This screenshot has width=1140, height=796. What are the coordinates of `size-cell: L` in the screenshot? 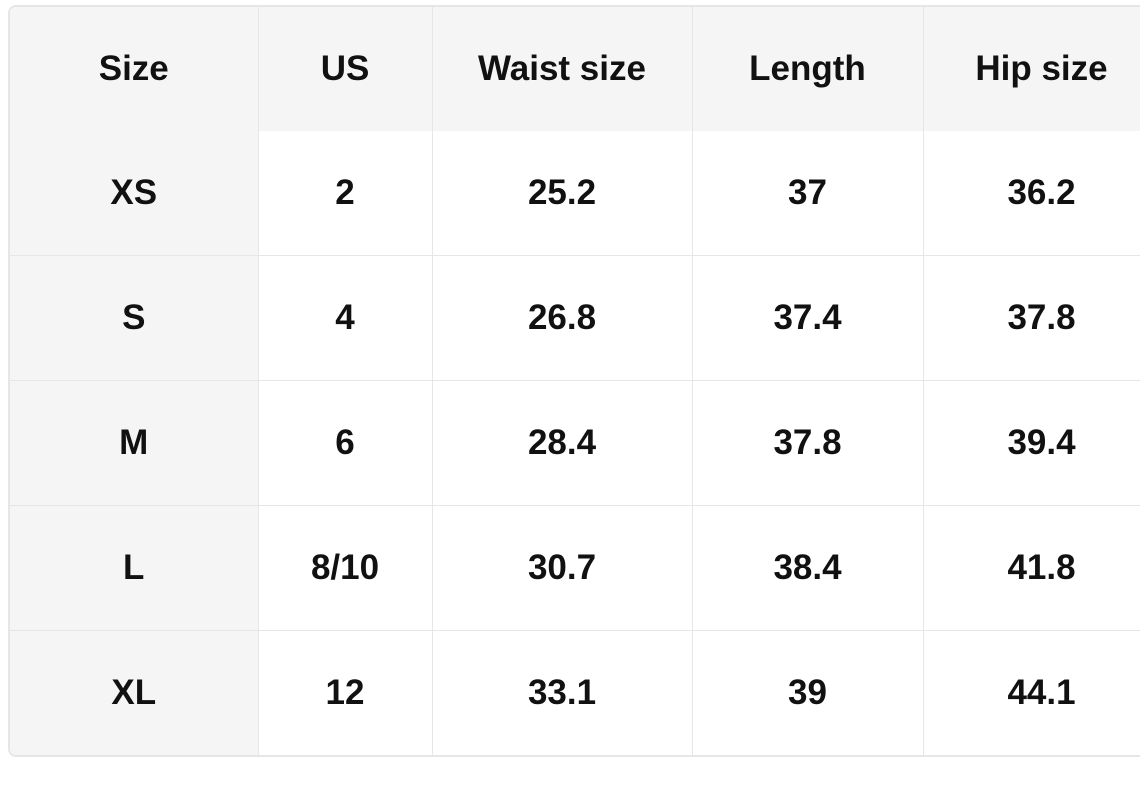 It's located at (134, 568).